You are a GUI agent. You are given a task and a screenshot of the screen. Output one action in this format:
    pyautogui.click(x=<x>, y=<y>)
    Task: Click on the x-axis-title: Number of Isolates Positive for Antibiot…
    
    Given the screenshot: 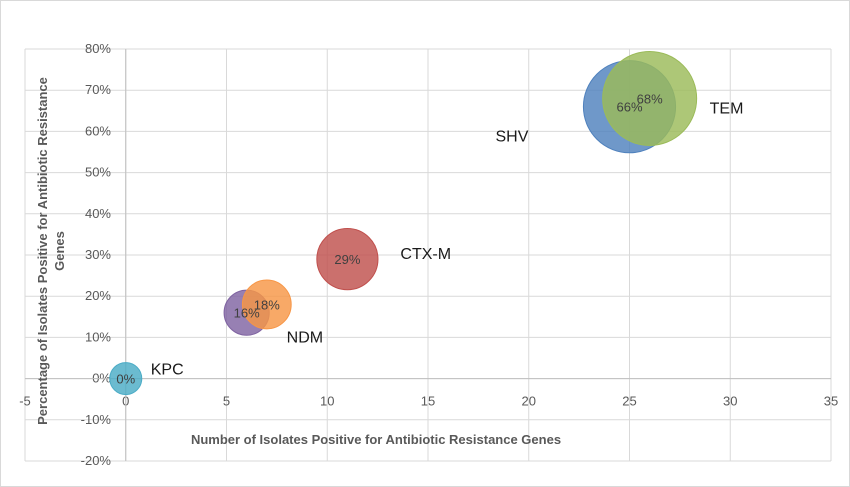 What is the action you would take?
    pyautogui.click(x=376, y=439)
    